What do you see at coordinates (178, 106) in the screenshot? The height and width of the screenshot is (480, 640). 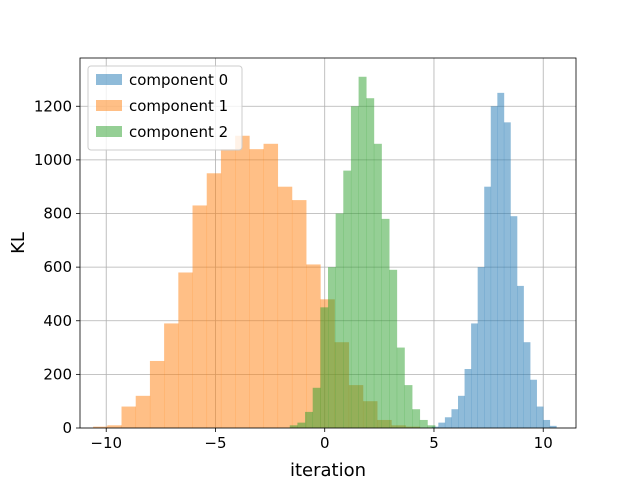 I see `legend-label: component 1` at bounding box center [178, 106].